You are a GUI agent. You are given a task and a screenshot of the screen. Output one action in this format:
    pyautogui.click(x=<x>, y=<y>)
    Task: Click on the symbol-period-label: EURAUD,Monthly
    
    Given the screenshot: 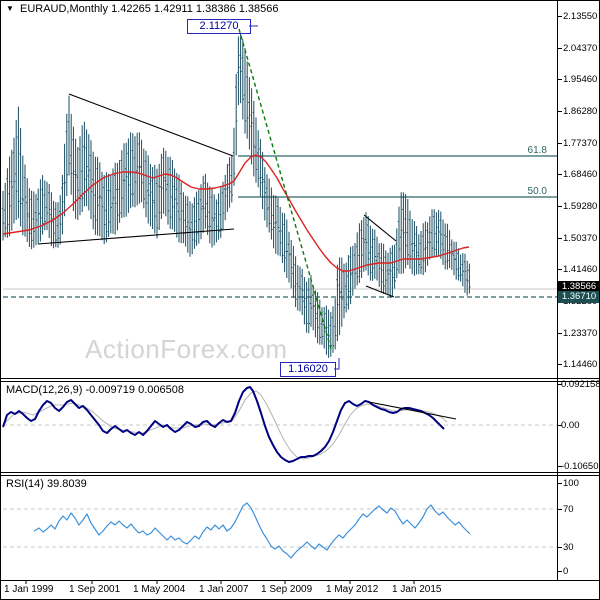 What is the action you would take?
    pyautogui.click(x=64, y=9)
    